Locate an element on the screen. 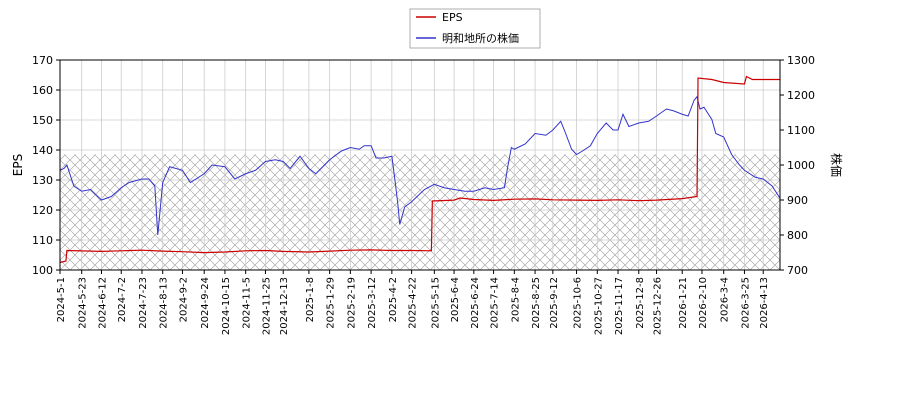 This screenshot has width=900, height=404. right-y-axis: 700 800 900 1000 1100 1200 1300 is located at coordinates (797, 165).